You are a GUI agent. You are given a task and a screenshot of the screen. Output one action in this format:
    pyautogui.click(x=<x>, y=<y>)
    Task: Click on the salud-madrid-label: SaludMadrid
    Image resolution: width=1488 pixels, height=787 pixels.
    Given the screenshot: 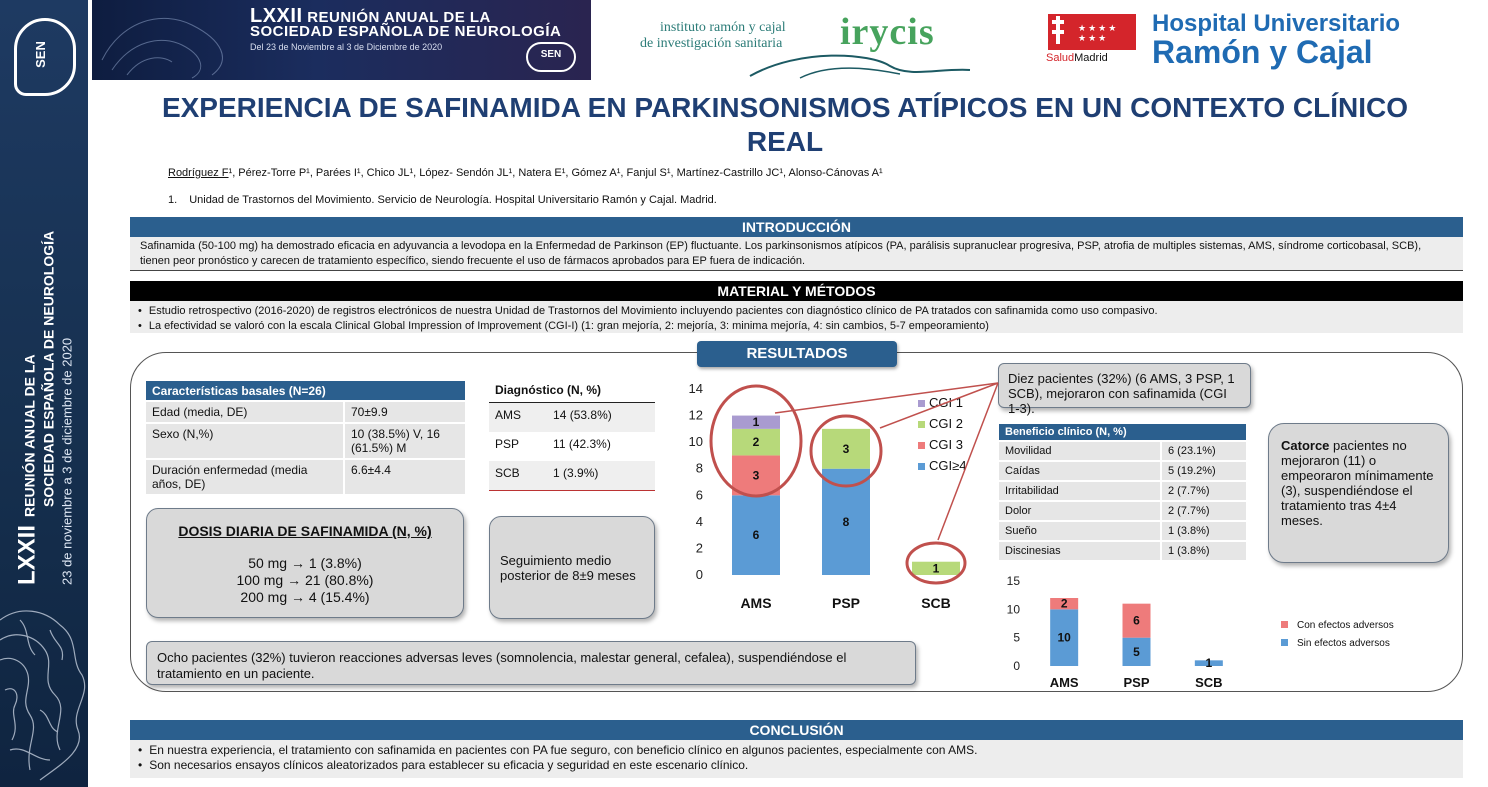 What is the action you would take?
    pyautogui.click(x=1077, y=58)
    